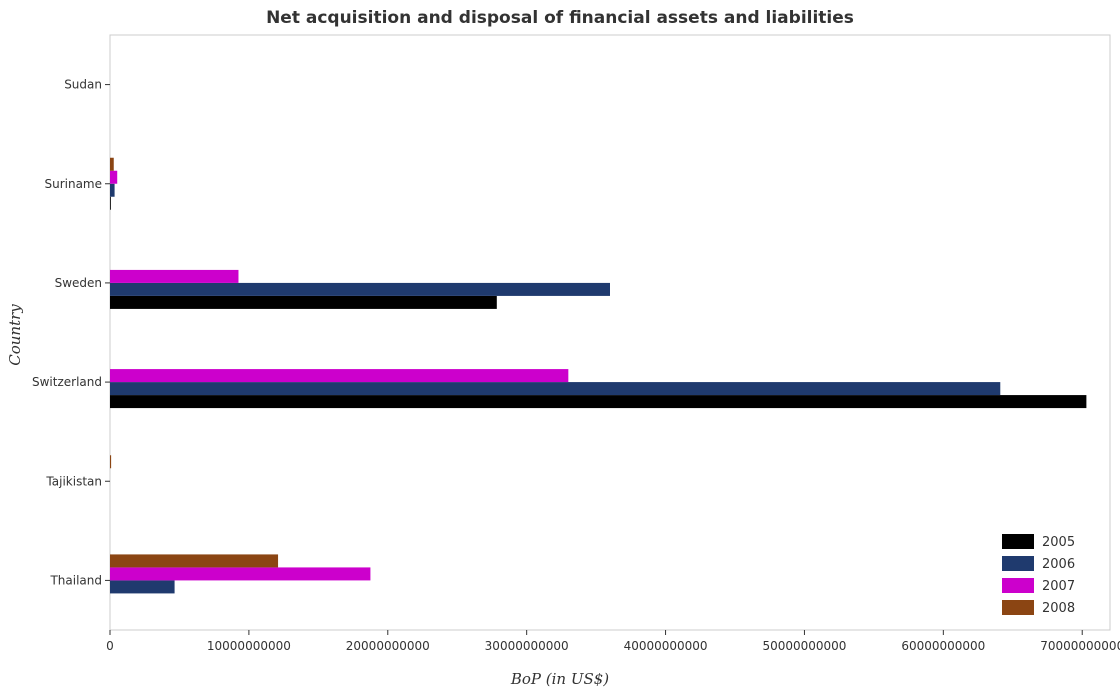 The height and width of the screenshot is (700, 1120). Describe the element at coordinates (1018, 541) in the screenshot. I see `legend-swatch-2005` at that location.